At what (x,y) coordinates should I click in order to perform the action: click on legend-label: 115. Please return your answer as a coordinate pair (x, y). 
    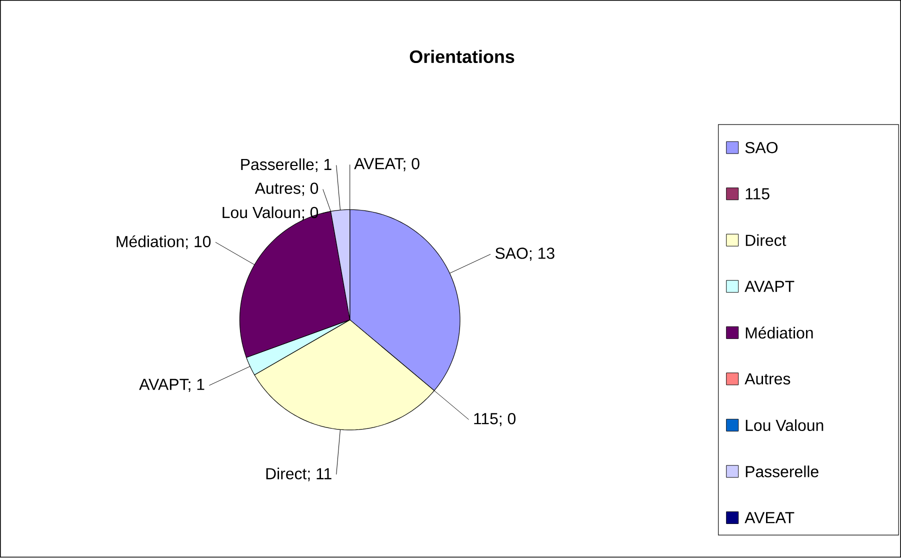
    Looking at the image, I should click on (758, 194).